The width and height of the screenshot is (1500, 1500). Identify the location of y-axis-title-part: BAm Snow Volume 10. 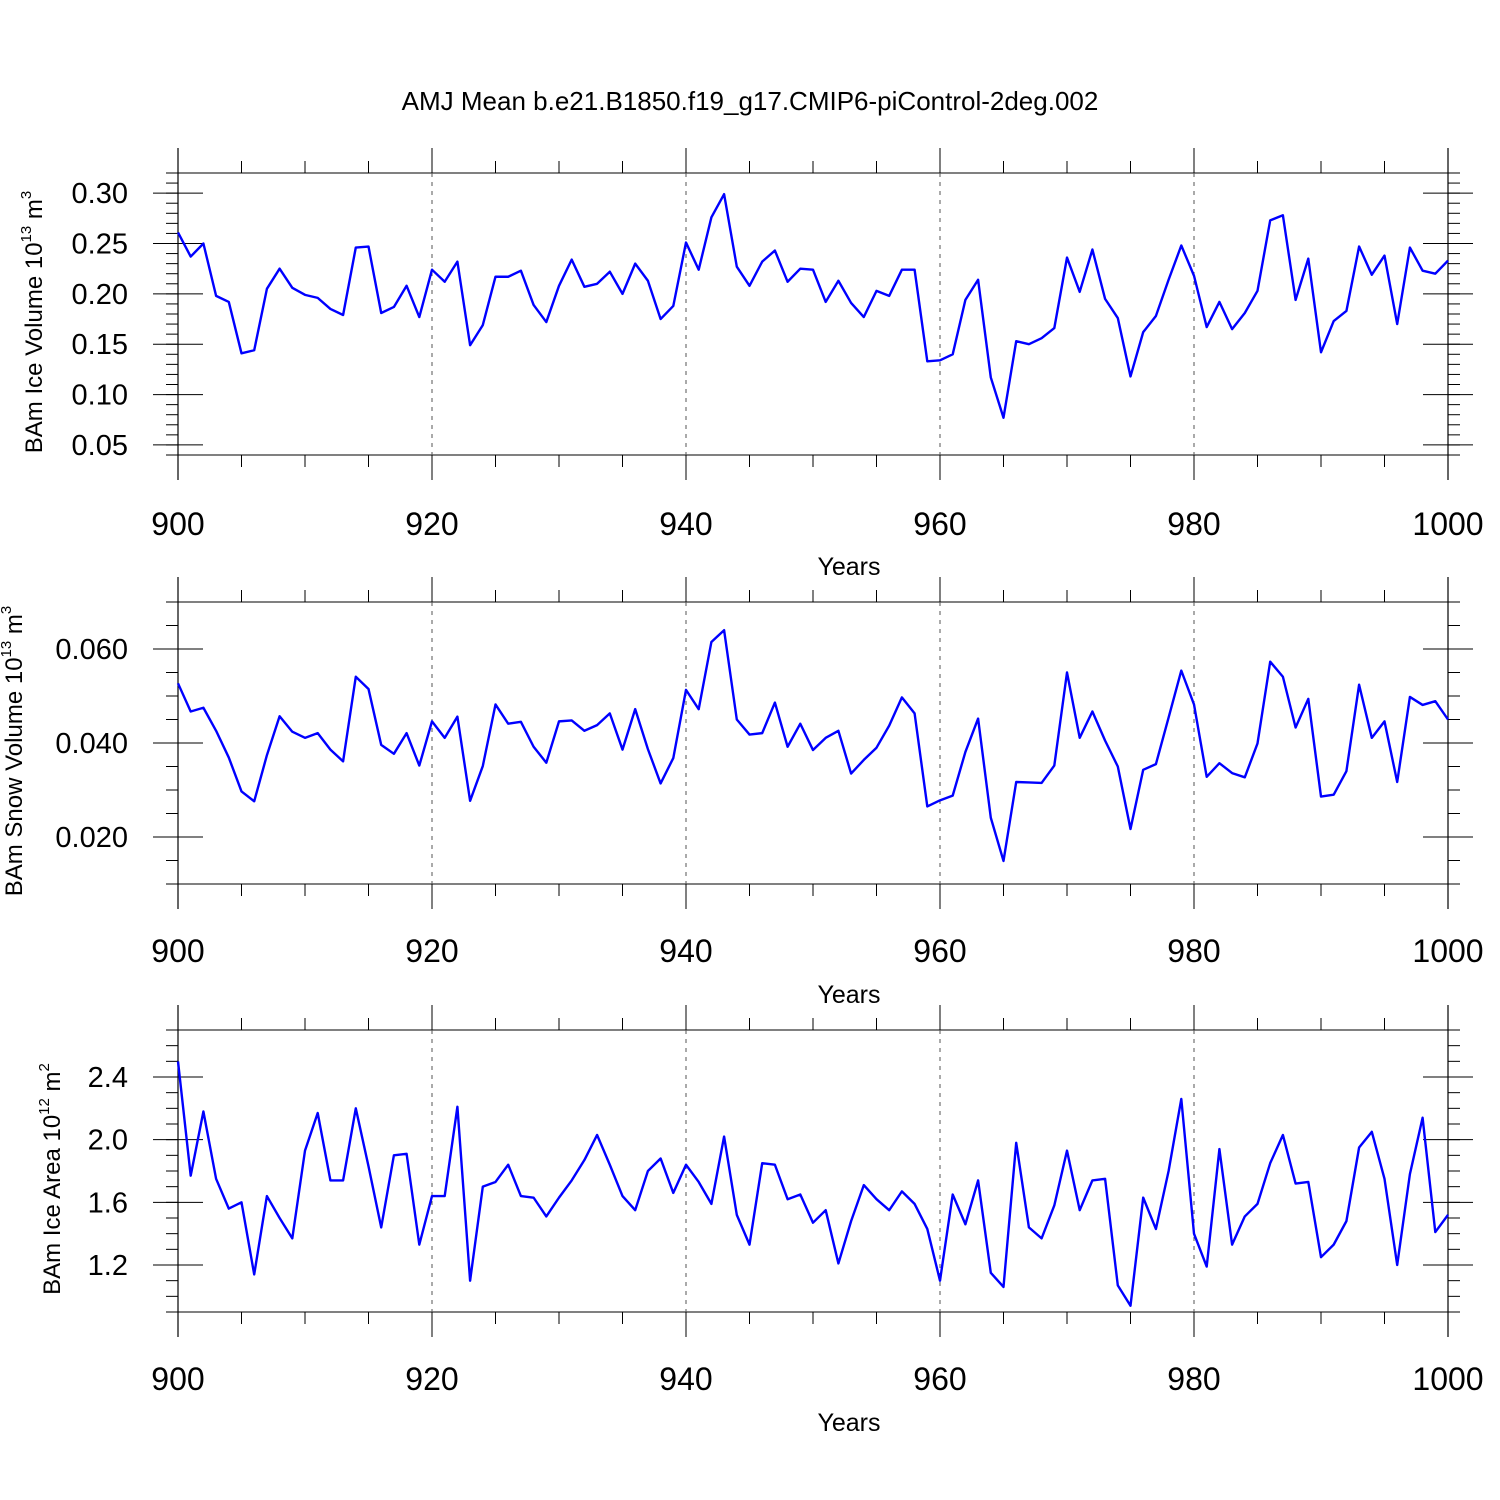
(14, 776).